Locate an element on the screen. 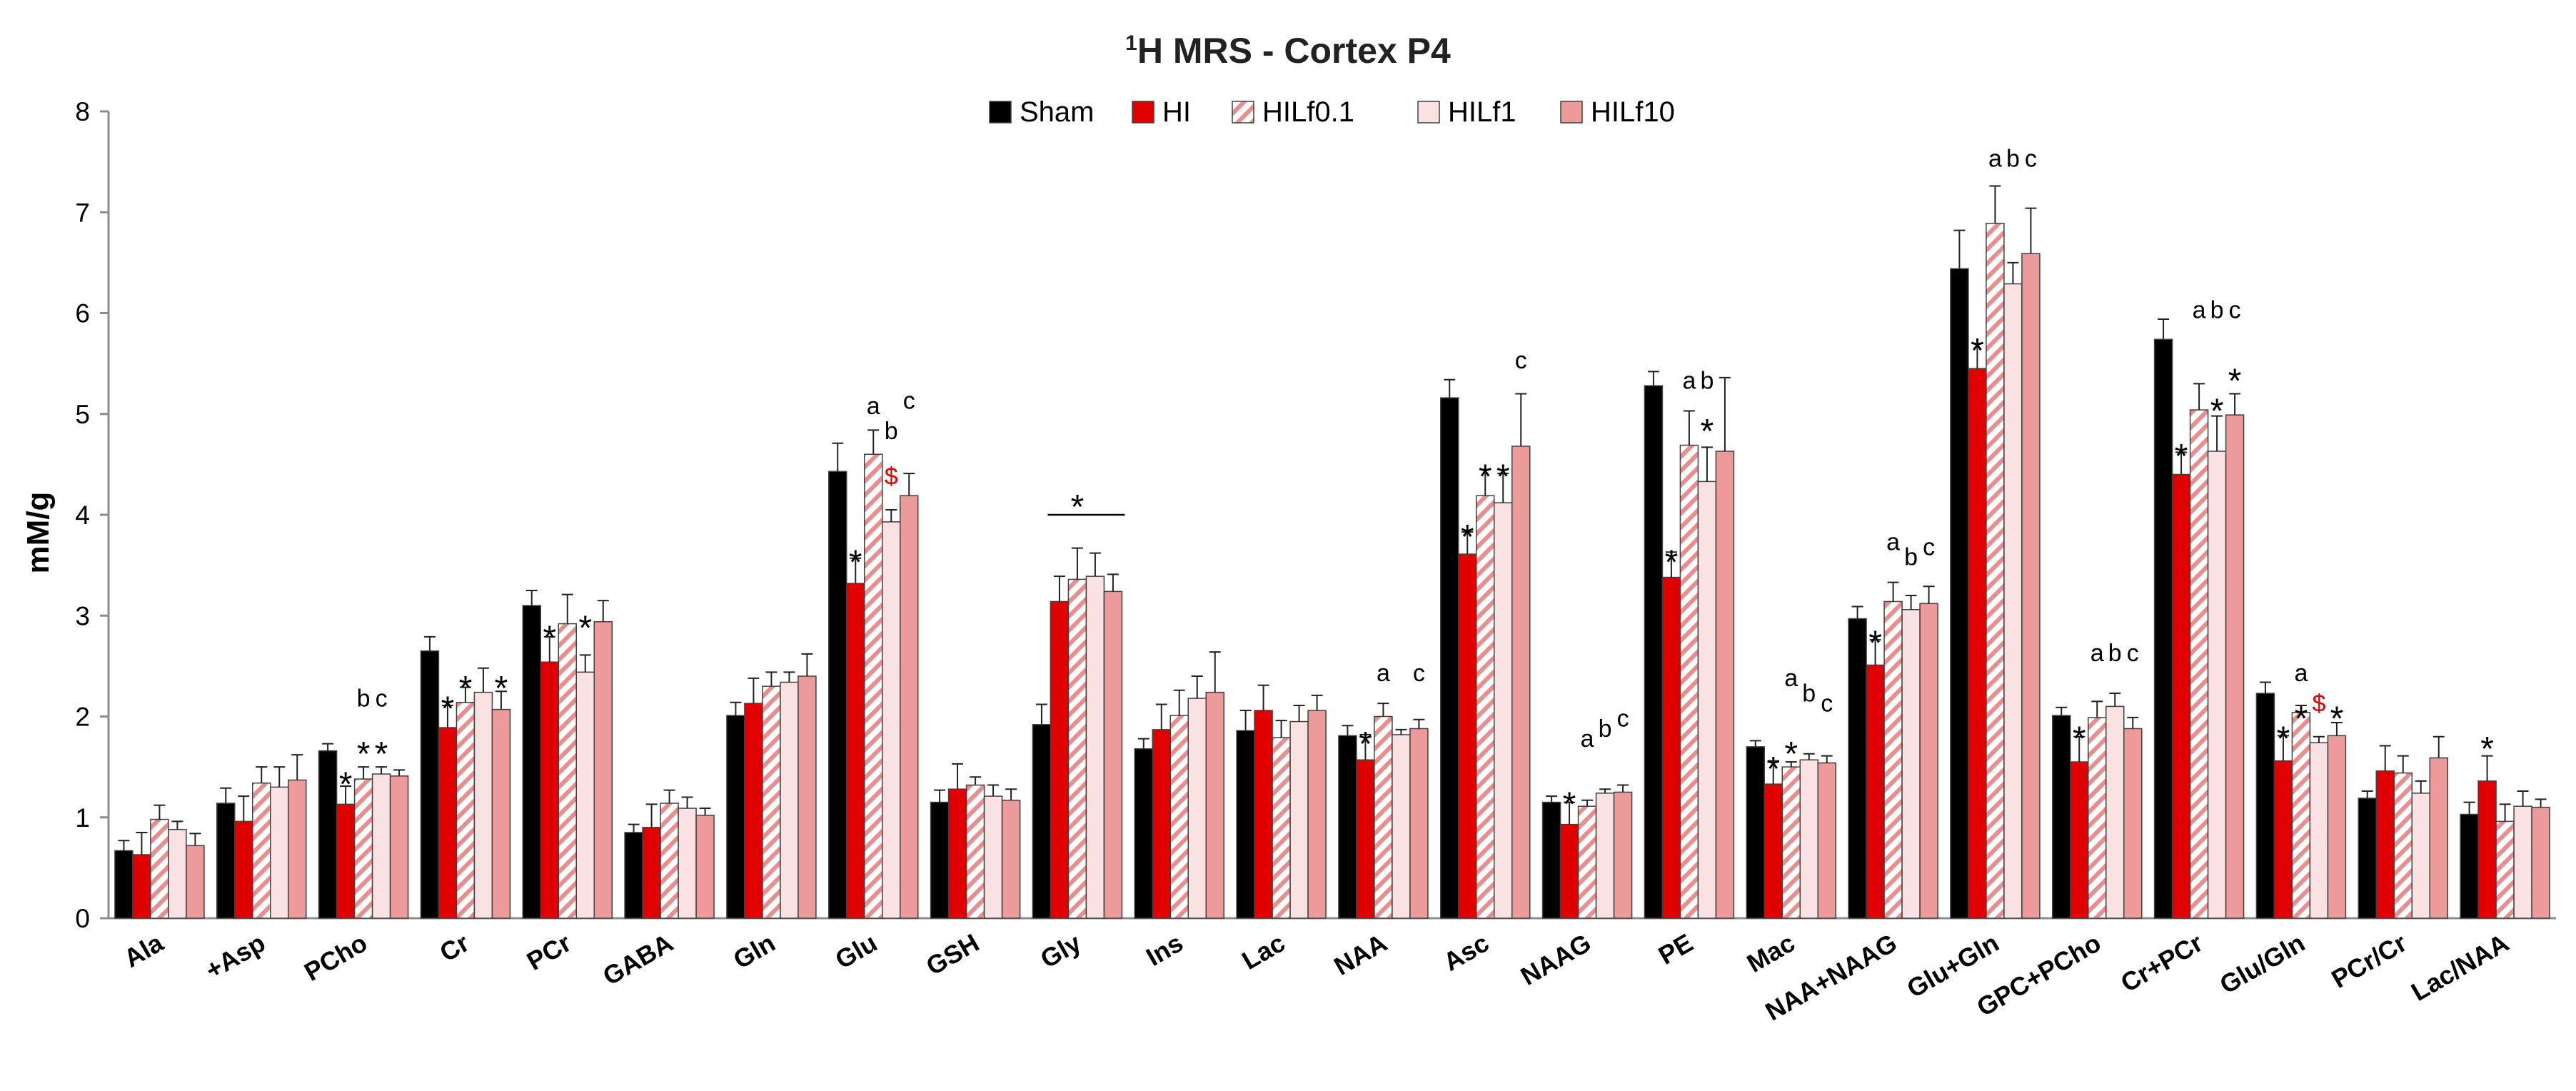 The width and height of the screenshot is (2576, 1091). y-axis: 0 1 2 3 4 5 6 7 8 is located at coordinates (92, 515).